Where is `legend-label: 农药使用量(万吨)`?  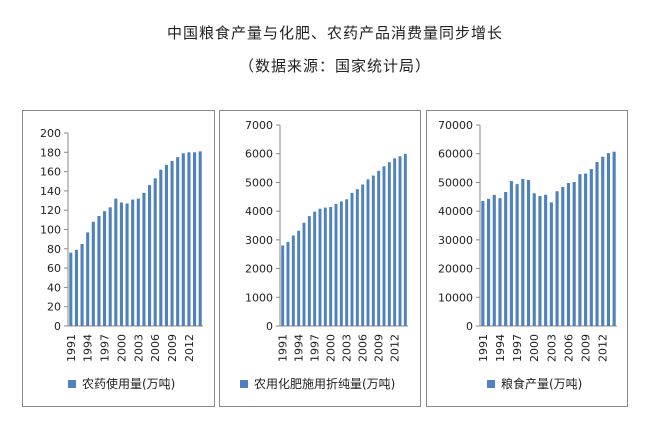 legend-label: 农药使用量(万吨) is located at coordinates (129, 384).